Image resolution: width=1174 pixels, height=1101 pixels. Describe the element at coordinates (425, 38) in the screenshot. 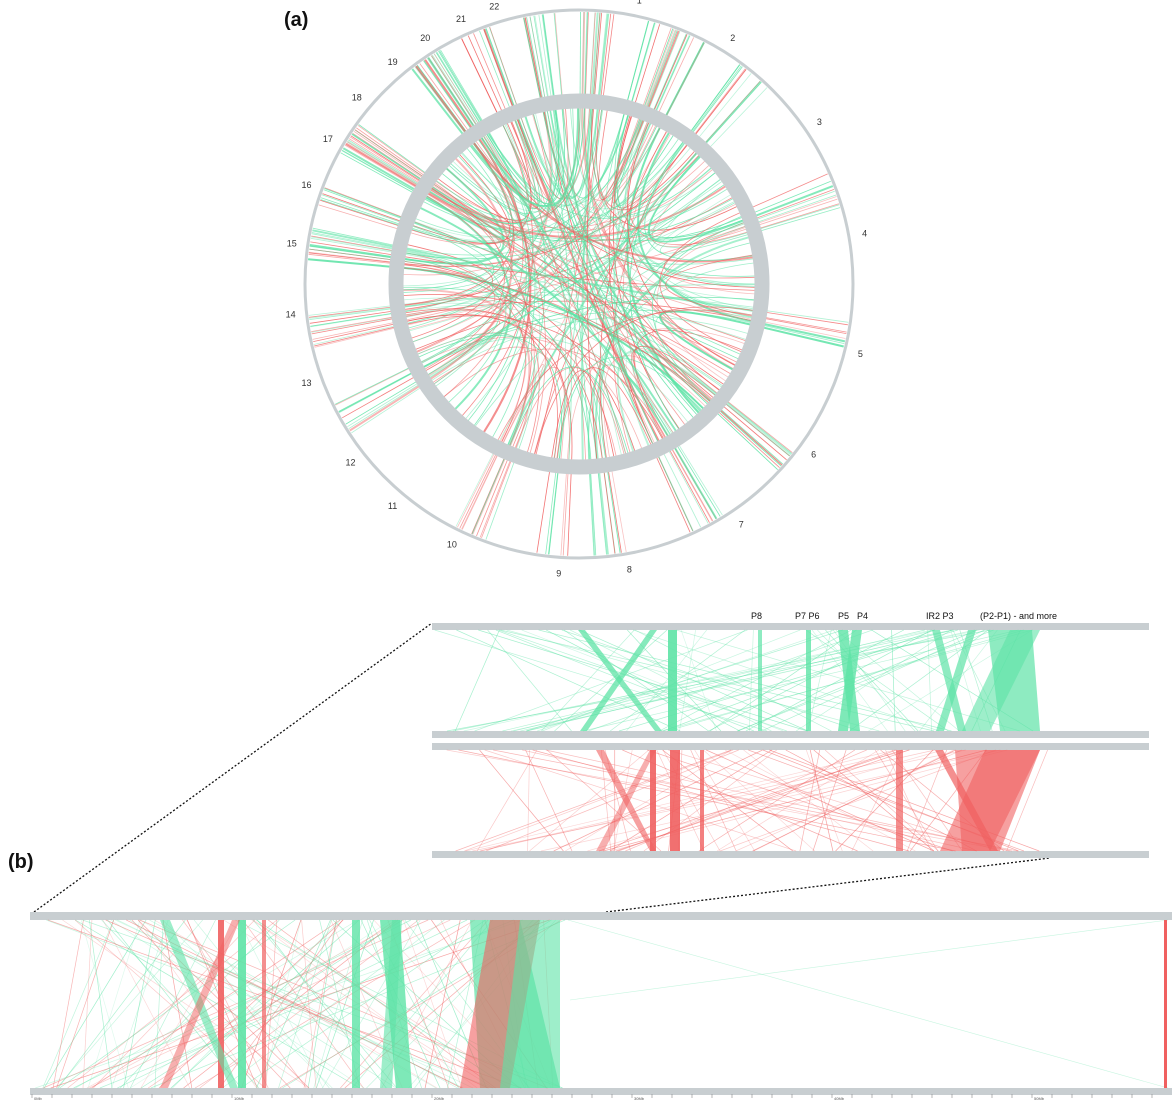

I see `chromosome-label: 20` at that location.